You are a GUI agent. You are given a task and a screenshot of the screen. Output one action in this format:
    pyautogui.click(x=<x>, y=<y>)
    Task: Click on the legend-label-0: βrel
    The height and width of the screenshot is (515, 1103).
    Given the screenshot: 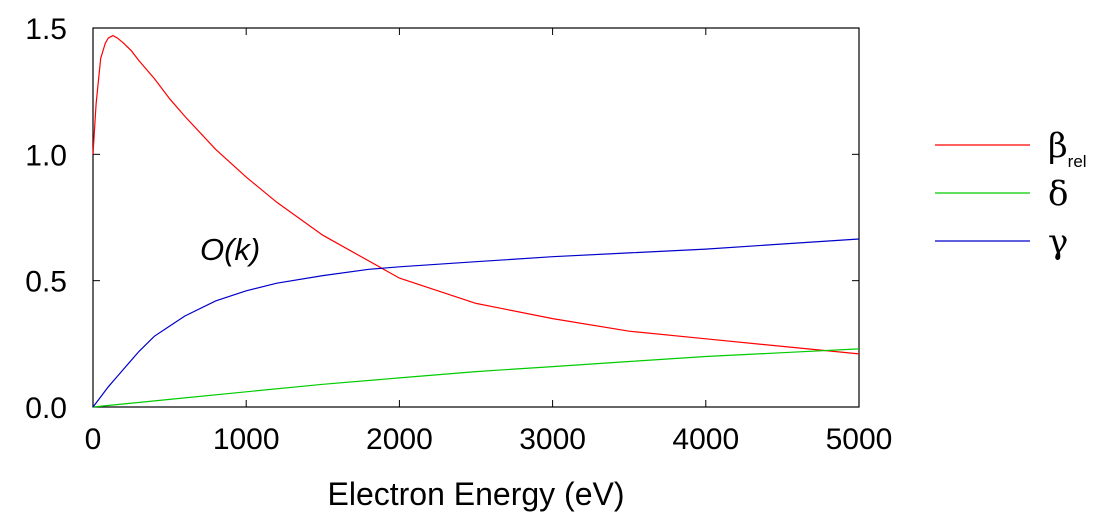 What is the action you would take?
    pyautogui.click(x=1067, y=148)
    